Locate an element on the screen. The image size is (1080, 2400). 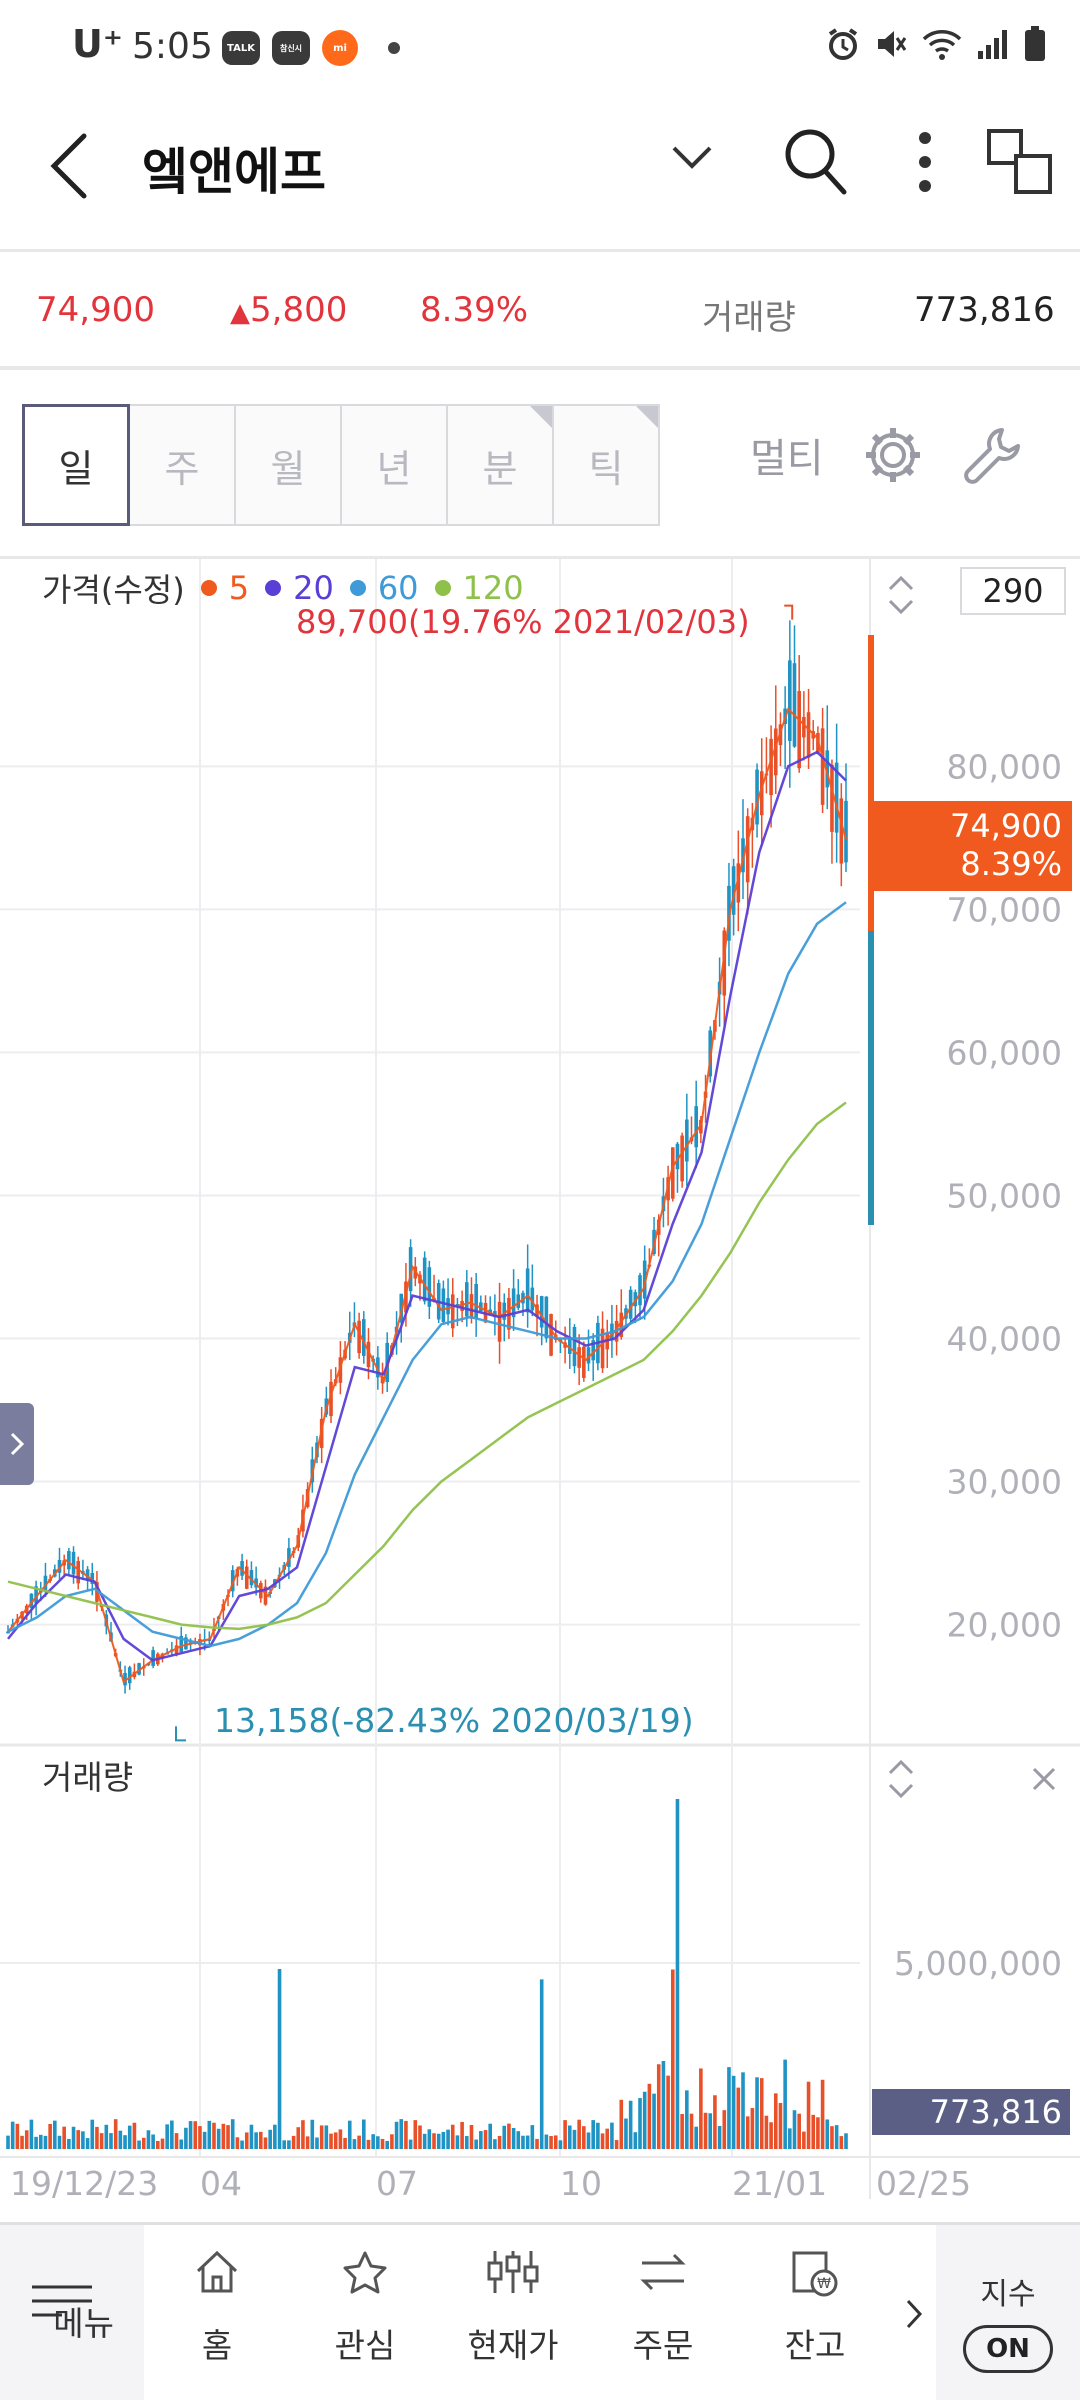
candle-count-input: 290 is located at coordinates (1013, 591).